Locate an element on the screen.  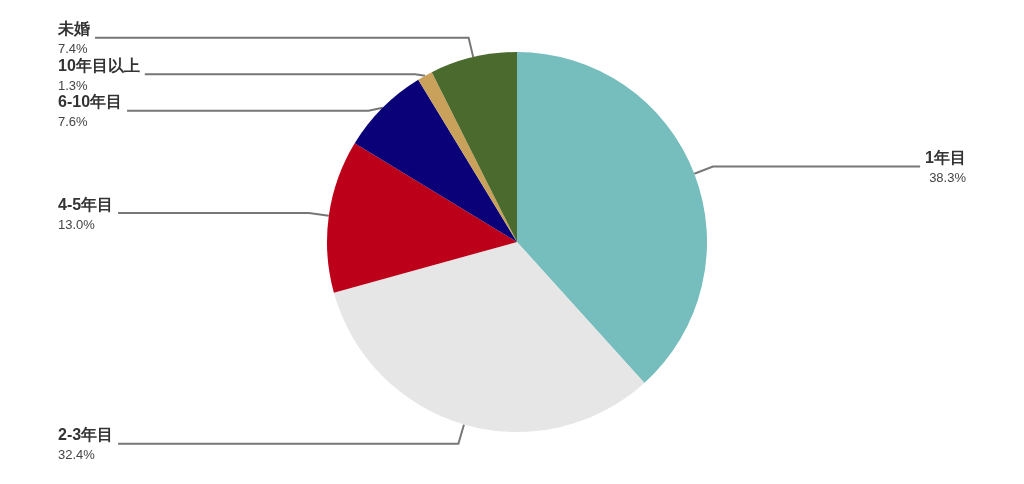
data-label: 7.6% is located at coordinates (73, 122).